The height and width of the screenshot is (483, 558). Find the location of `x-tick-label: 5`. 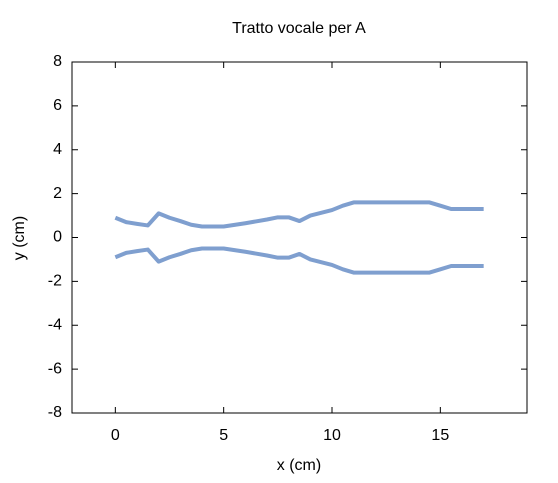

x-tick-label: 5 is located at coordinates (223, 435).